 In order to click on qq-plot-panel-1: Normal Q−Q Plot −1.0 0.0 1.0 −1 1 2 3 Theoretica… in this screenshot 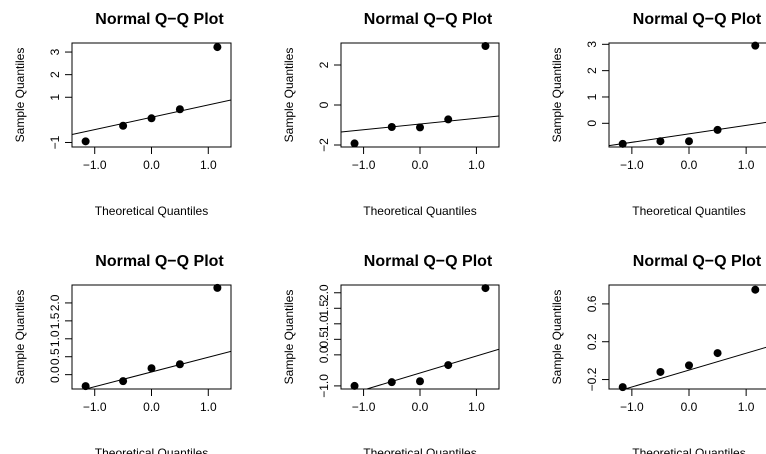, I will do `click(122, 114)`.